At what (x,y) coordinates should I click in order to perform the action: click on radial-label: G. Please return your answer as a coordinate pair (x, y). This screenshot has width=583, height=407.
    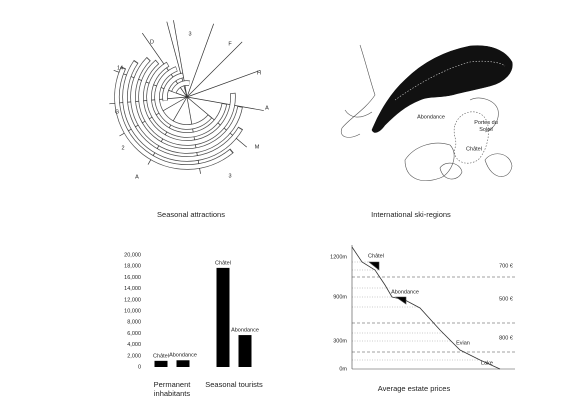
    Looking at the image, I should click on (117, 112).